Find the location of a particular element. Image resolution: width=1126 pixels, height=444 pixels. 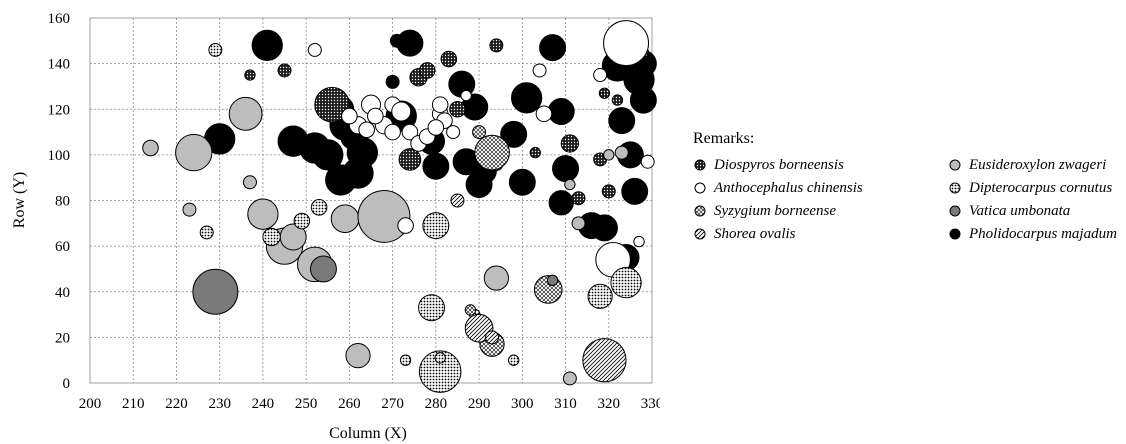

legend-item-pholidocarpus-majadum: Pholidocarpus majadum is located at coordinates (1035, 234).